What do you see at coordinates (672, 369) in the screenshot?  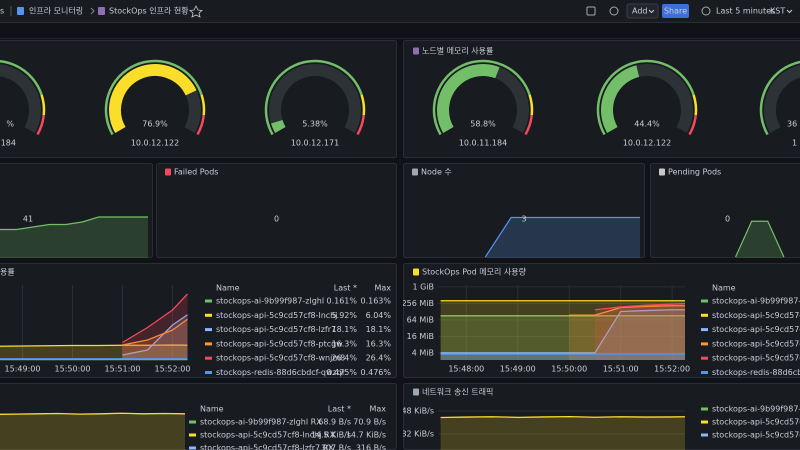 I see `x-tick-label: 15:52:00` at bounding box center [672, 369].